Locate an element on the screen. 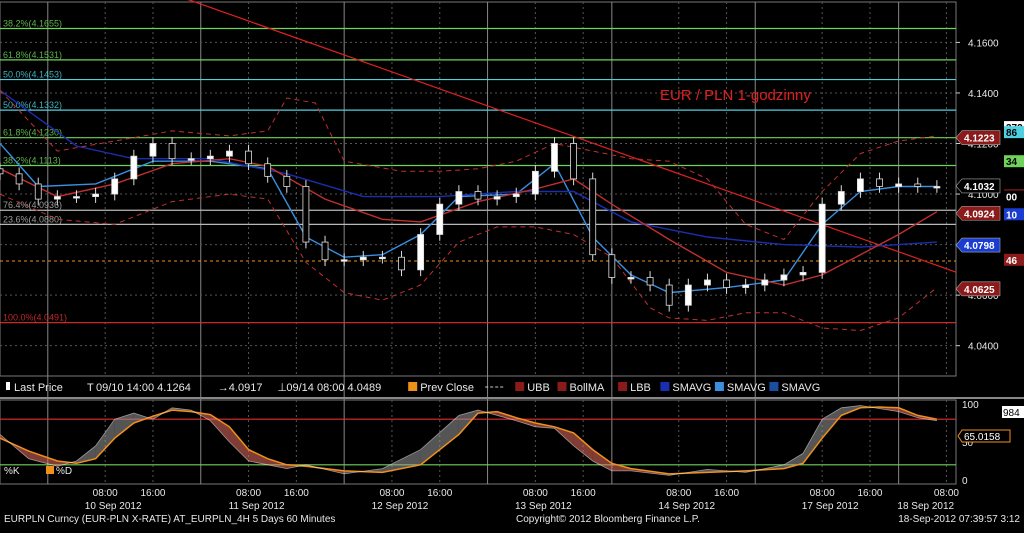  price-tag: 4.0798 is located at coordinates (978, 245).